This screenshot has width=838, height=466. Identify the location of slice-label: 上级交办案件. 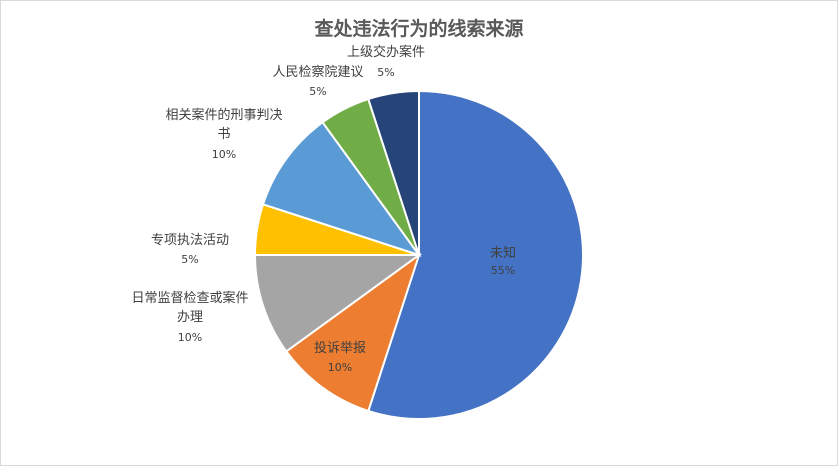
(386, 52).